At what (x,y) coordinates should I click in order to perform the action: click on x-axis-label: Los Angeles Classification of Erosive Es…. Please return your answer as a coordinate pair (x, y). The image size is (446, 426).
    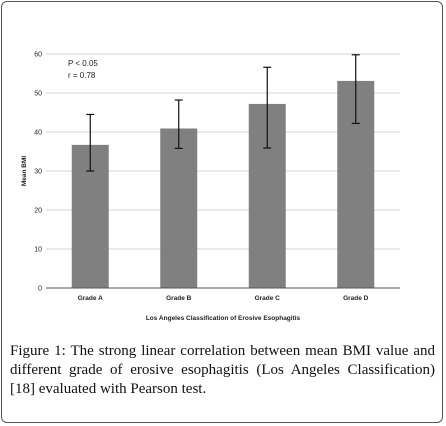
    Looking at the image, I should click on (223, 318).